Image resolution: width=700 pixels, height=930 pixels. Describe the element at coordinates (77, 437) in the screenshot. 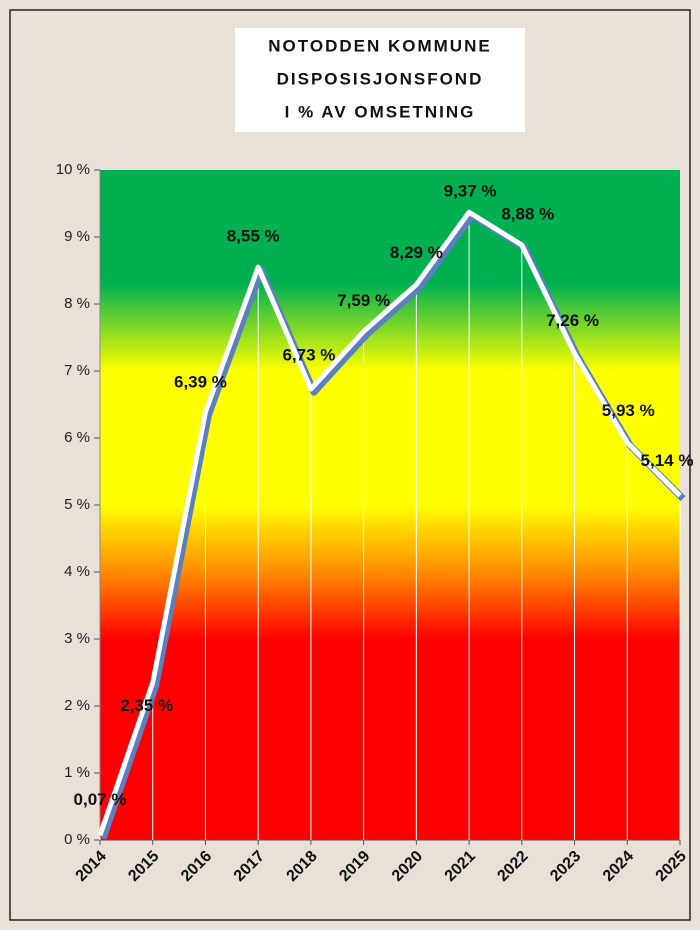

I see `y-tick-label: 6 %` at that location.